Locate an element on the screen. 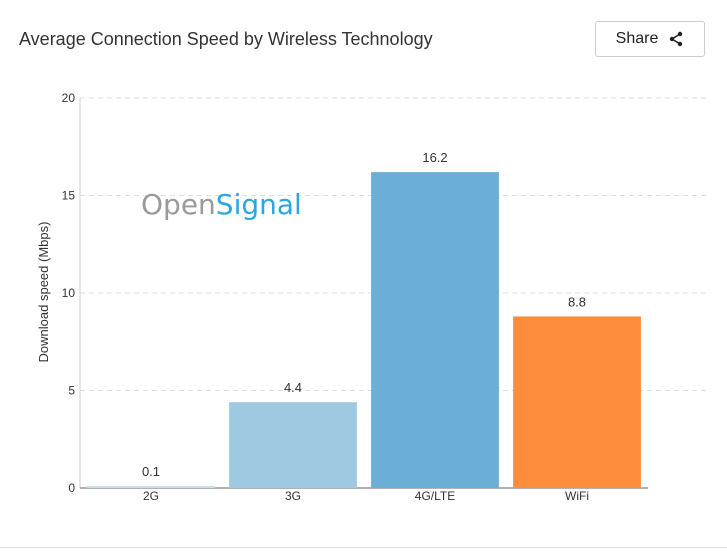 The width and height of the screenshot is (727, 551). data-label: 0.1 is located at coordinates (151, 471).